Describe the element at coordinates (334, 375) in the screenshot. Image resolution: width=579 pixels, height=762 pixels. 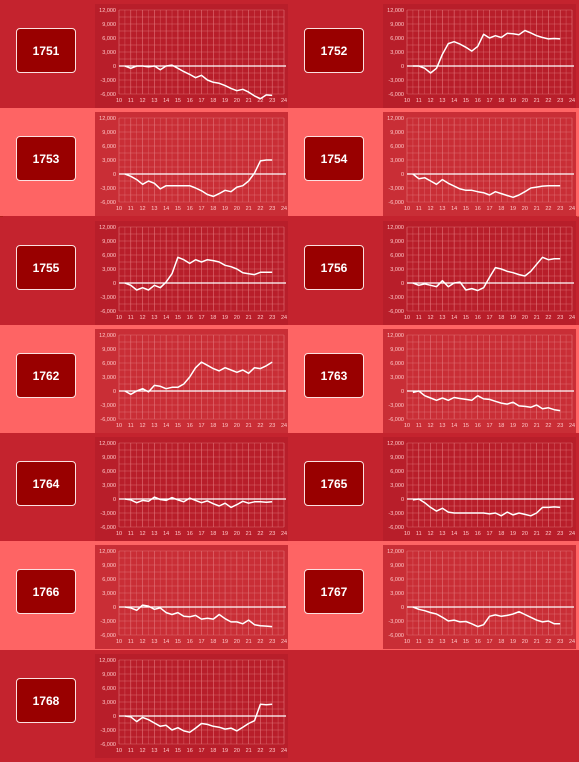
I see `station-button: 1763` at that location.